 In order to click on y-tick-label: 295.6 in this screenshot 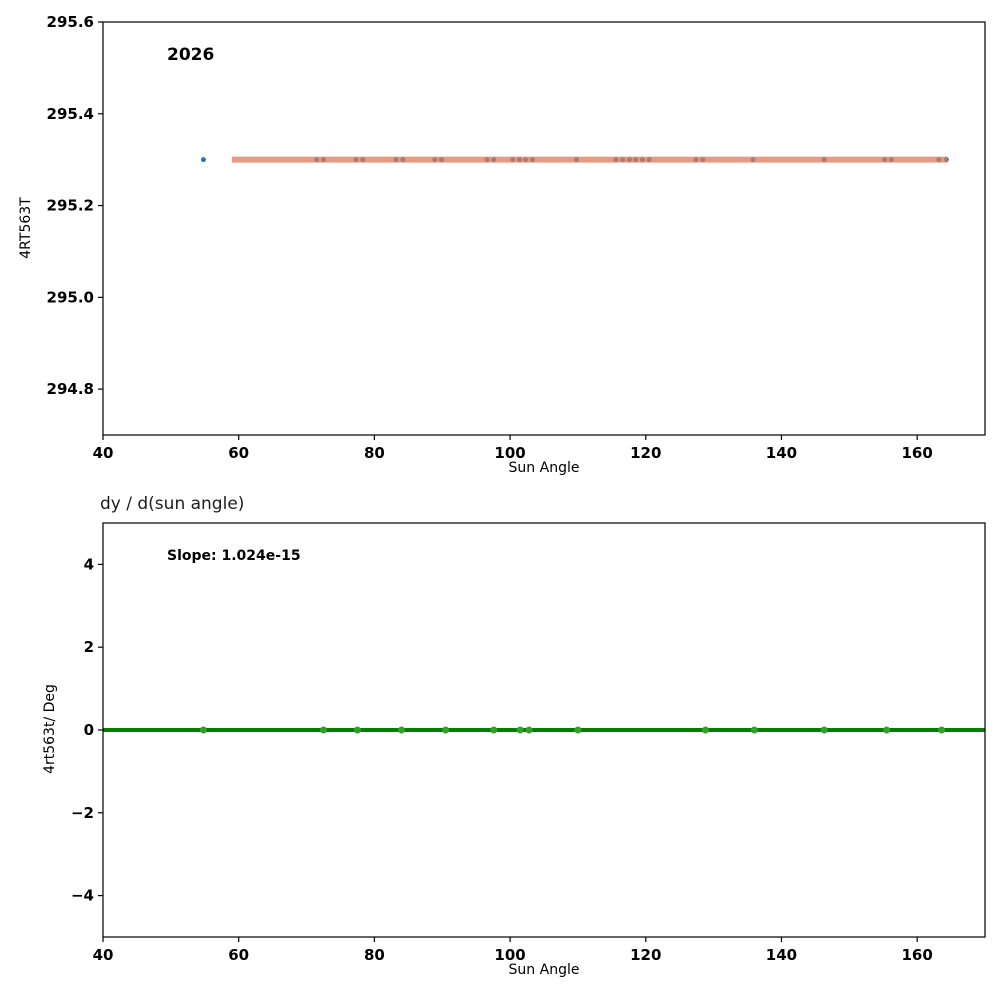, I will do `click(70, 22)`.